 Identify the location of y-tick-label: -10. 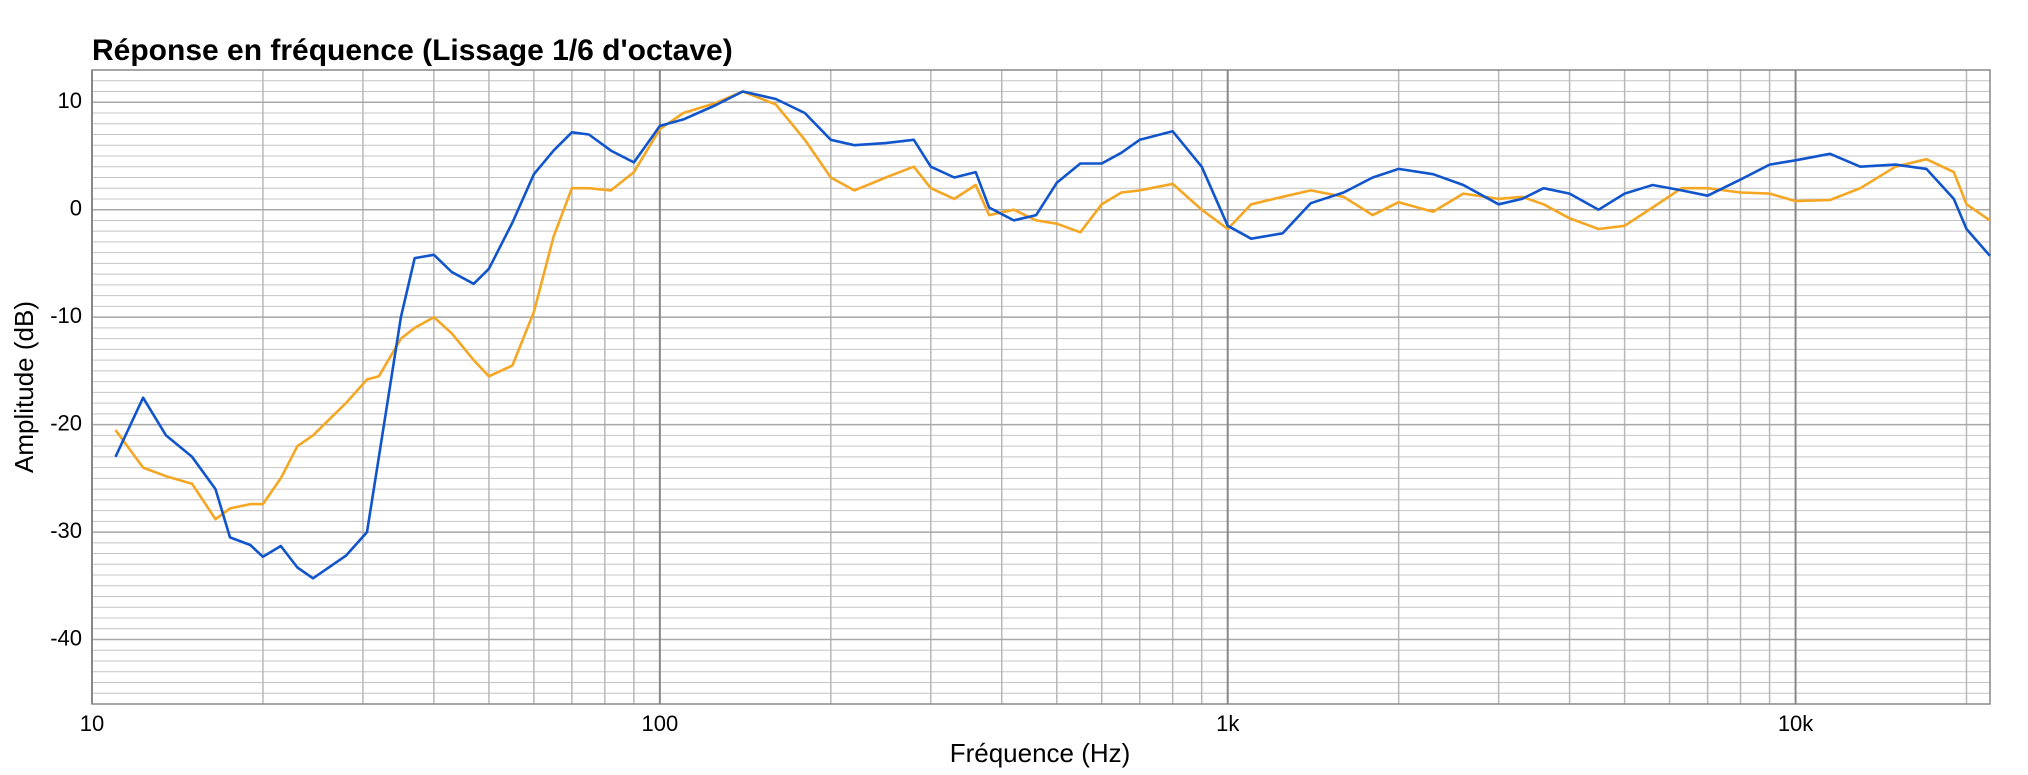
(66, 315).